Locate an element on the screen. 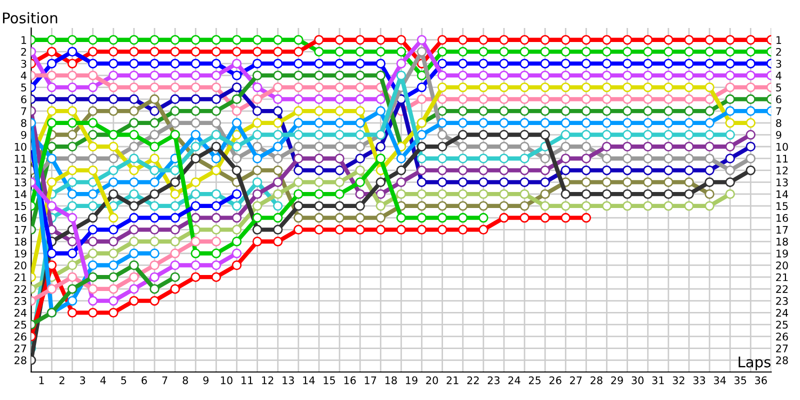 This screenshot has width=800, height=400. x-axis-title: Laps is located at coordinates (754, 363).